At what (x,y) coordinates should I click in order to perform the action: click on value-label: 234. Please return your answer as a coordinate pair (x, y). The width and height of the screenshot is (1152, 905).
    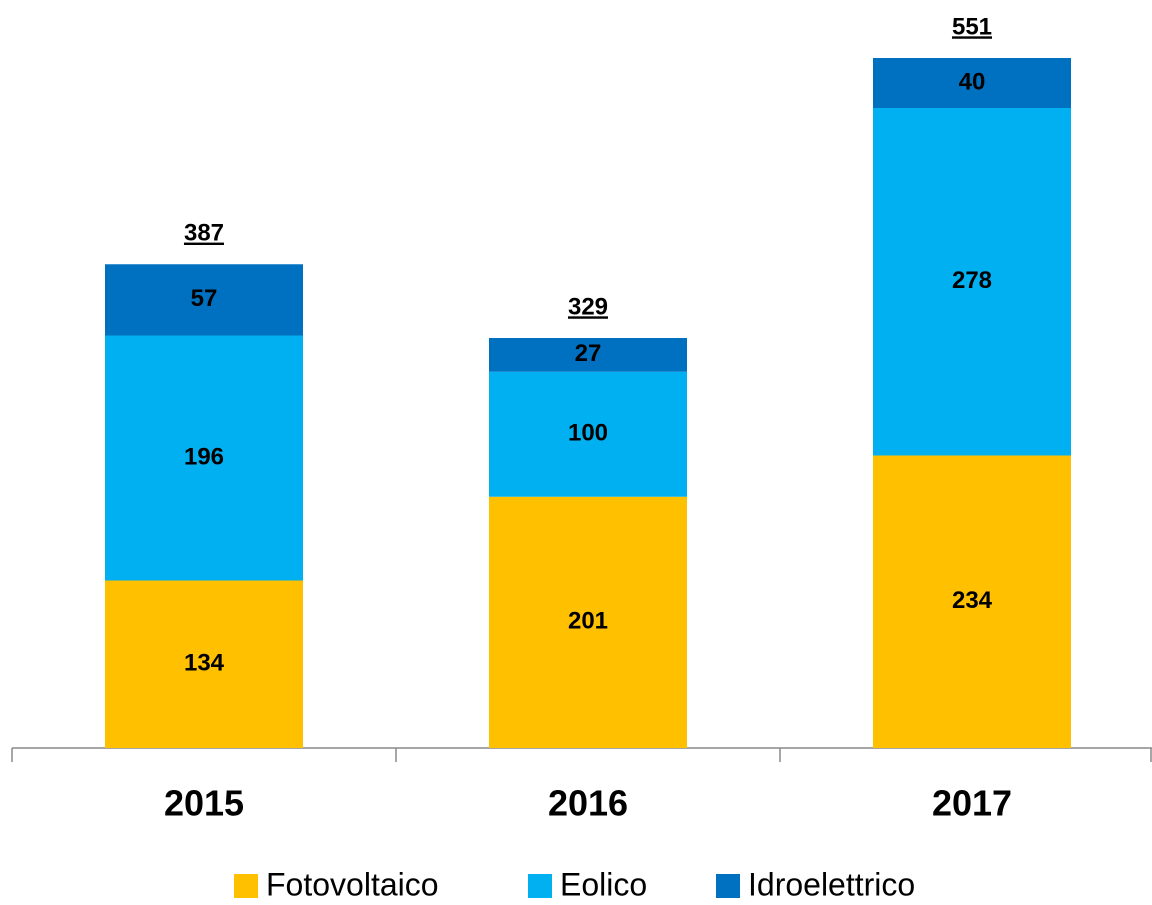
    Looking at the image, I should click on (972, 600).